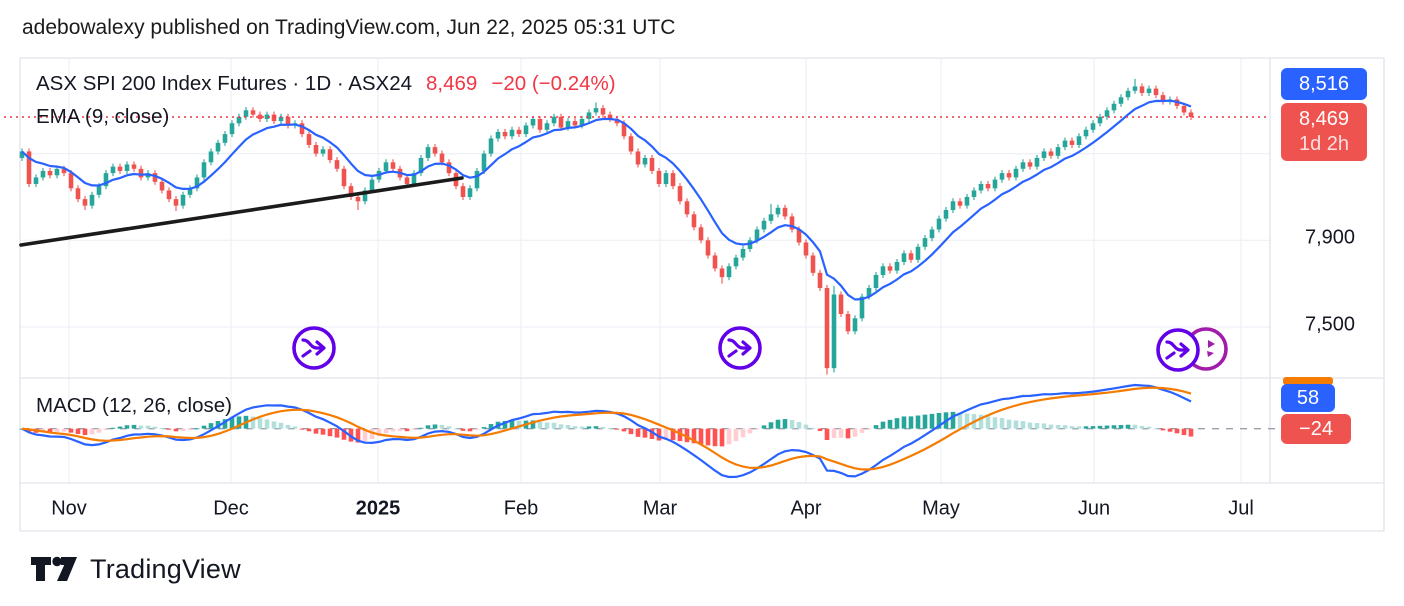 This screenshot has height=606, width=1404. Describe the element at coordinates (378, 508) in the screenshot. I see `time-axis-label-2025: 2025` at that location.